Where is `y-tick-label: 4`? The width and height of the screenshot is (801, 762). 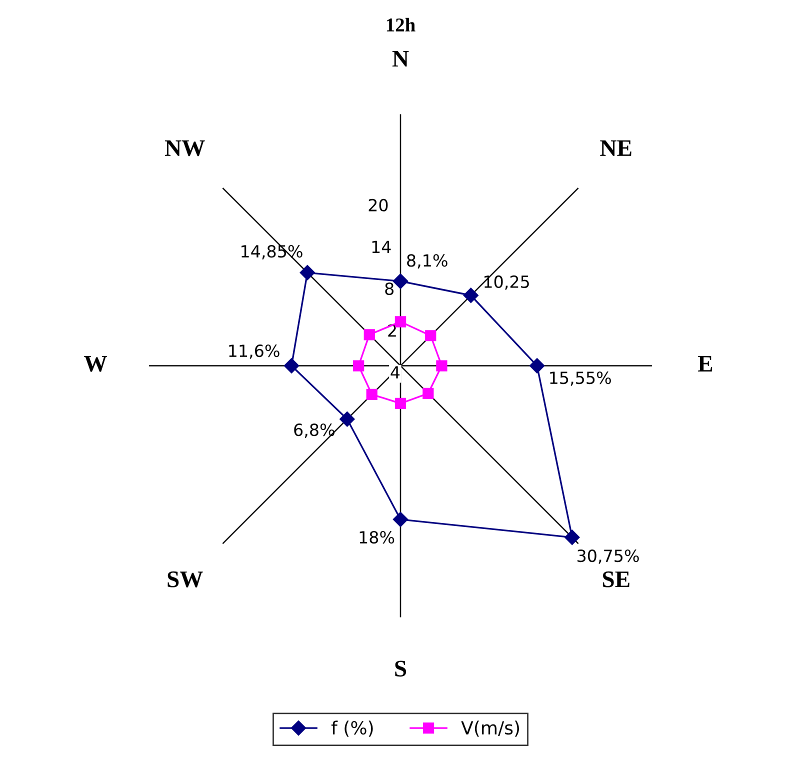
y-tick-label: 4 is located at coordinates (395, 372).